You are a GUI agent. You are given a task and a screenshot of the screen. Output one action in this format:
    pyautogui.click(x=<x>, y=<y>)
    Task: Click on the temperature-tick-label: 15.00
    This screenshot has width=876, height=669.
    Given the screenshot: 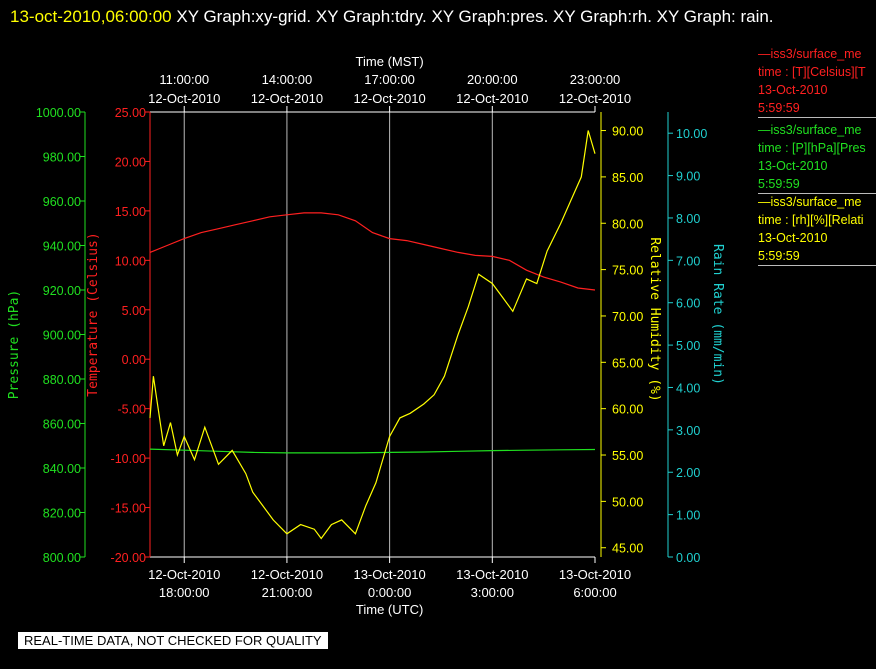 What is the action you would take?
    pyautogui.click(x=130, y=212)
    